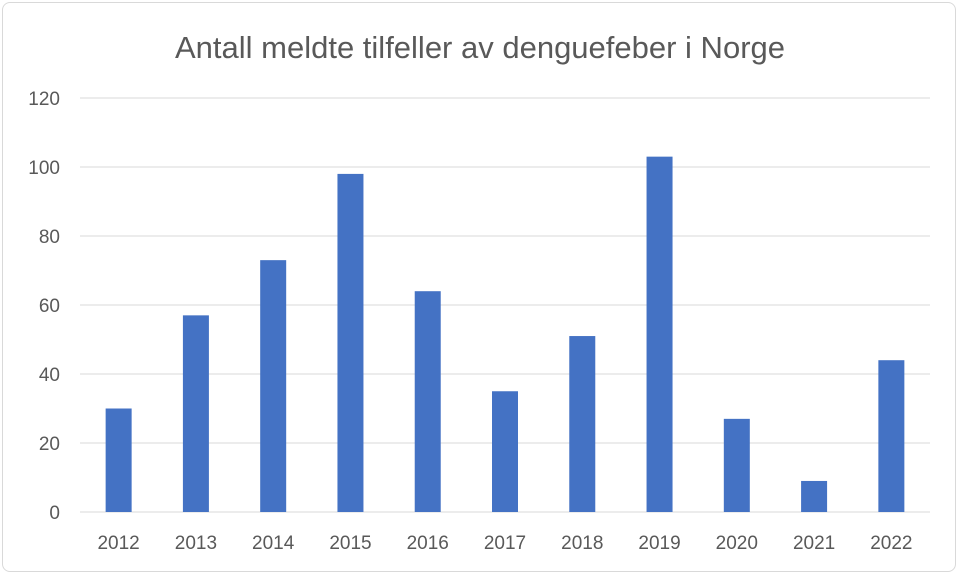 The image size is (960, 576). What do you see at coordinates (49, 444) in the screenshot?
I see `y-tick-label: 20` at bounding box center [49, 444].